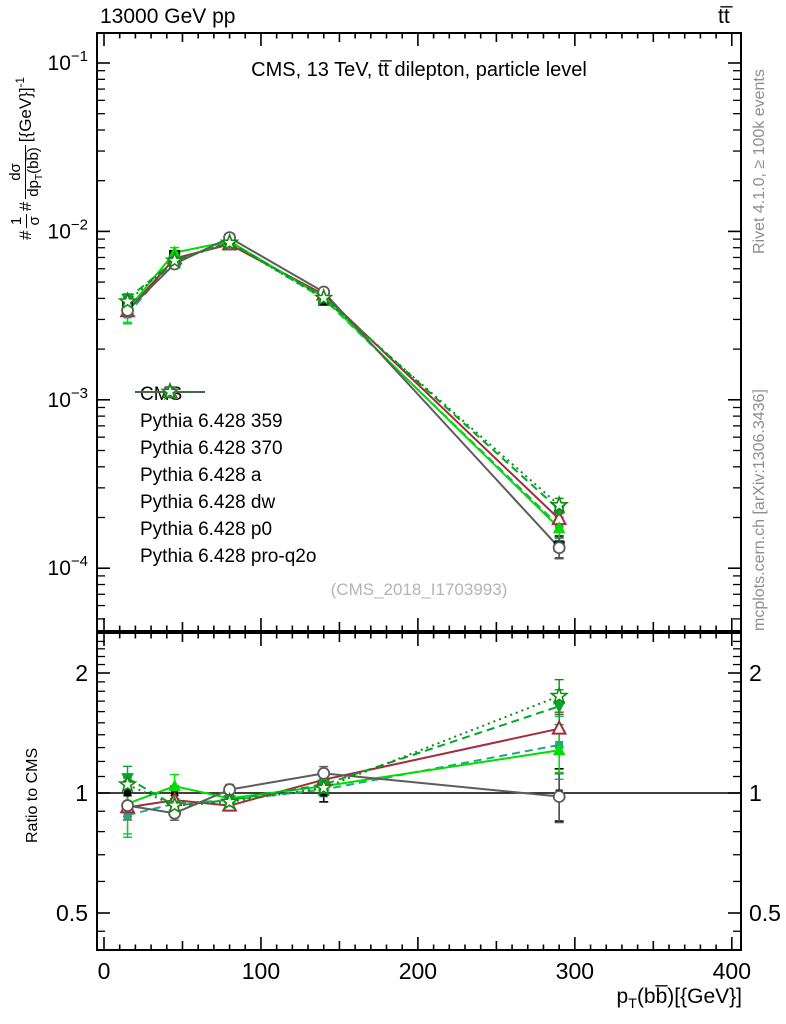 The image size is (786, 1024). I want to click on process-label: tt̅, so click(724, 16).